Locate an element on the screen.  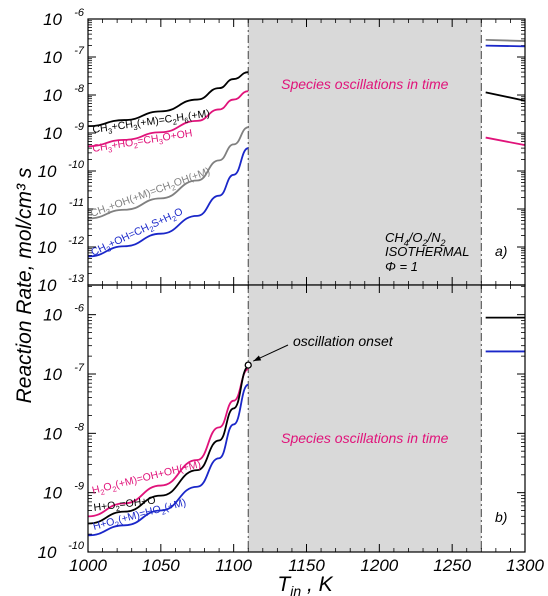
x-axis-symbol: T is located at coordinates (284, 584).